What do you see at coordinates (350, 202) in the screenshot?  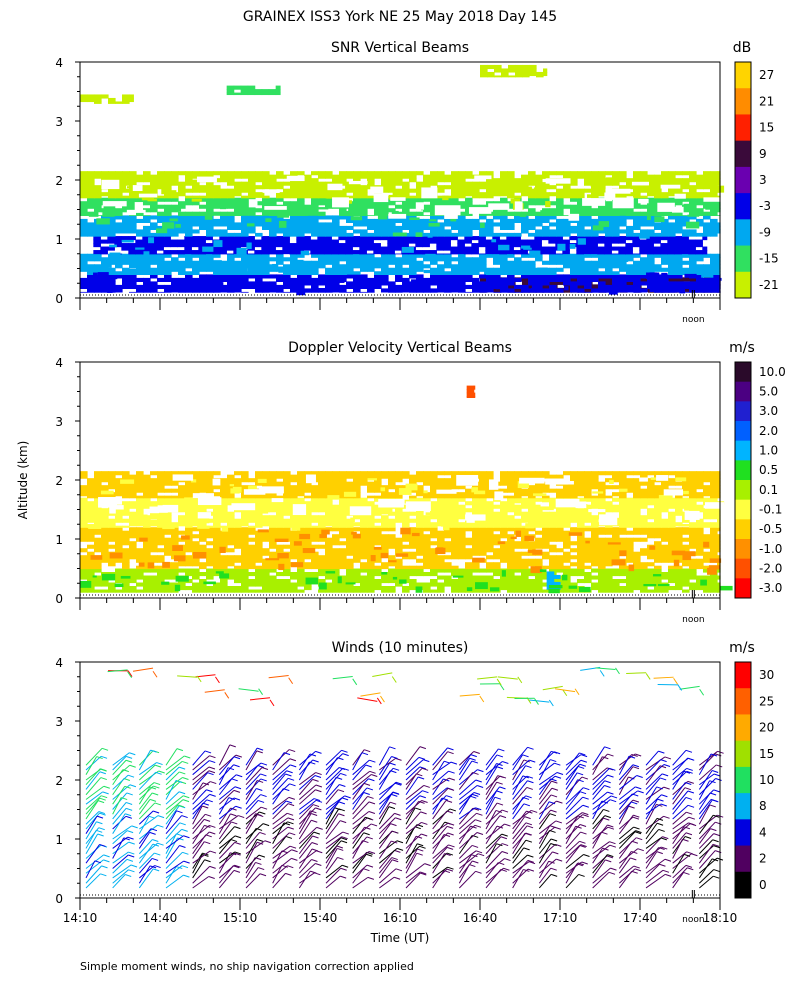 I see `heatmap-patch` at bounding box center [350, 202].